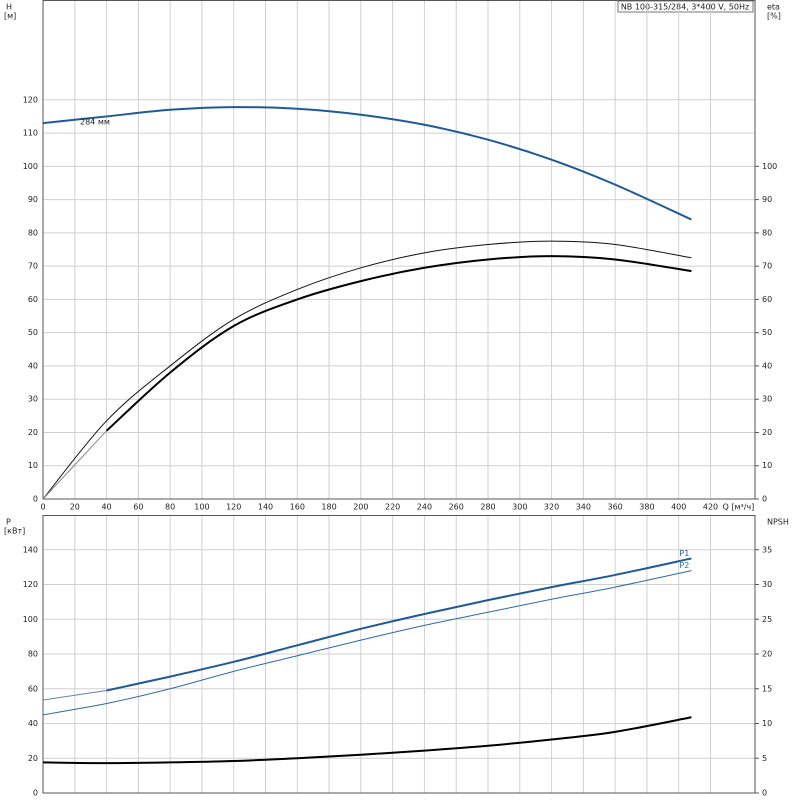 The width and height of the screenshot is (800, 800). I want to click on series-label: P2, so click(684, 565).